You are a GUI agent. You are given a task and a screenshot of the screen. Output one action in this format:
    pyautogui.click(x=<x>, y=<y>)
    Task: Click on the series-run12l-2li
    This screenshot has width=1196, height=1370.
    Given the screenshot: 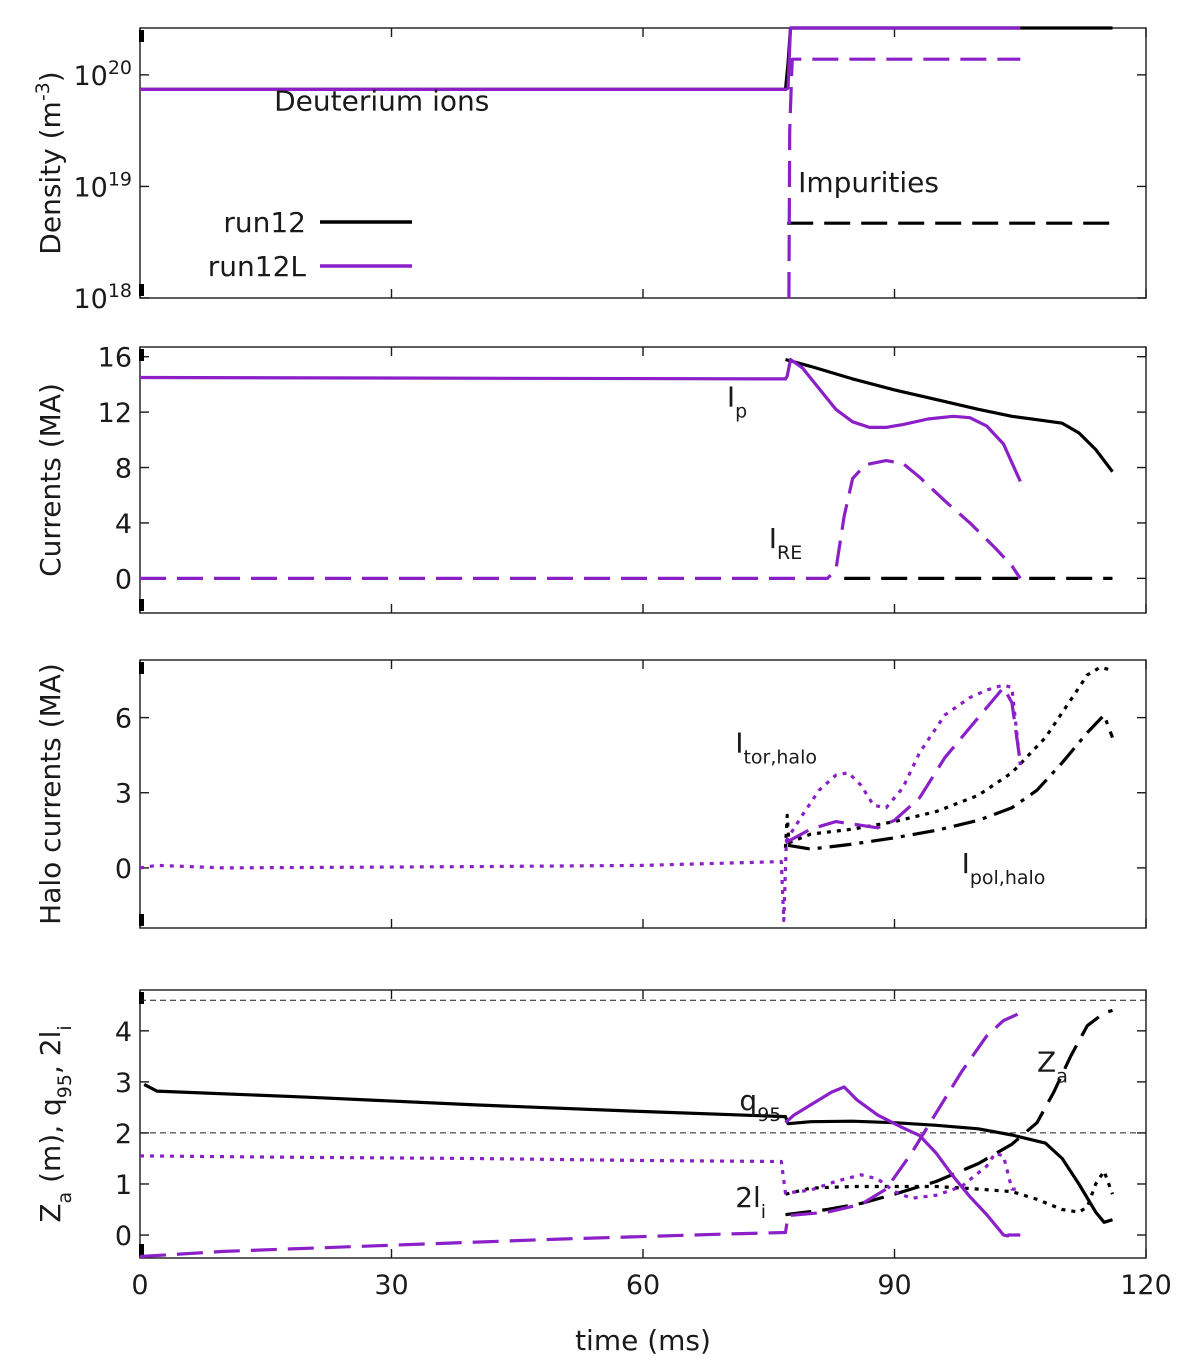 What is the action you would take?
    pyautogui.click(x=580, y=1175)
    